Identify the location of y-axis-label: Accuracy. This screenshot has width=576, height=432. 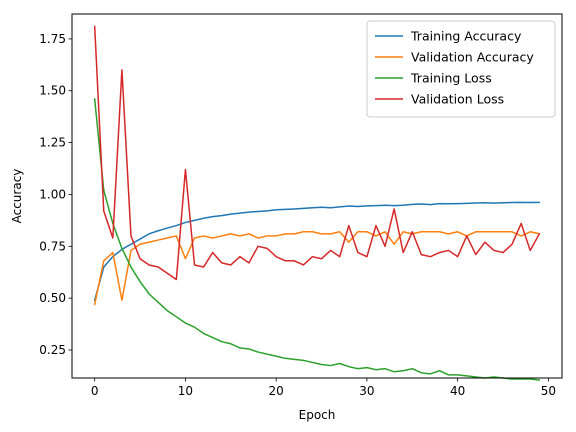
(17, 196).